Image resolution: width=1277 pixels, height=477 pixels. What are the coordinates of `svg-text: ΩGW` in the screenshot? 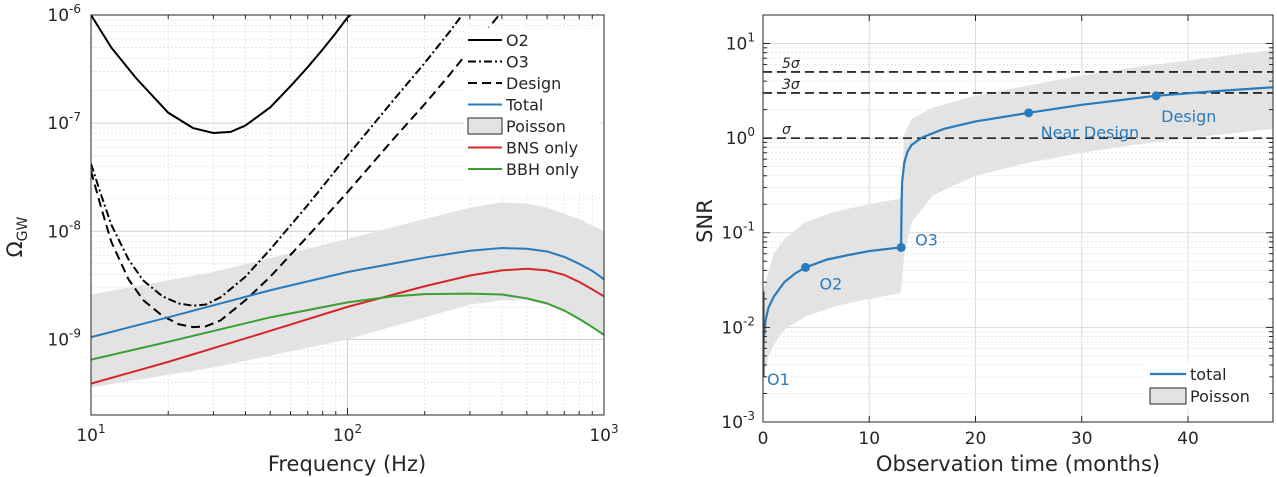 It's located at (17, 236).